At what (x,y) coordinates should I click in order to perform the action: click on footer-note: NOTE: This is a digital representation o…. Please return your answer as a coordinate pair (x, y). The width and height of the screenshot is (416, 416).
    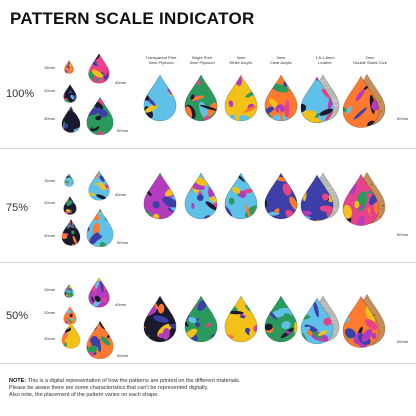
    Looking at the image, I should click on (125, 388).